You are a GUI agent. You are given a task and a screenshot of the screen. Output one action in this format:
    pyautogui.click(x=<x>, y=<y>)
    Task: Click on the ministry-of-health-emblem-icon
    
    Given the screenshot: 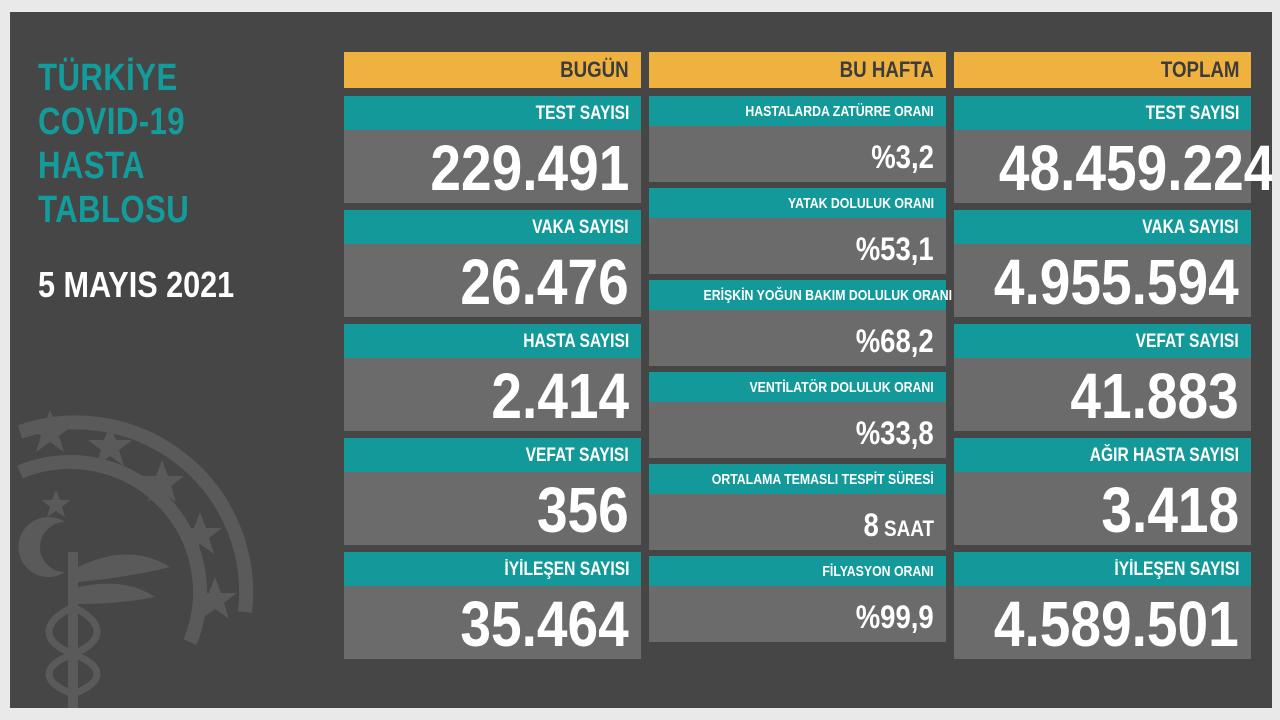 What is the action you would take?
    pyautogui.click(x=135, y=559)
    